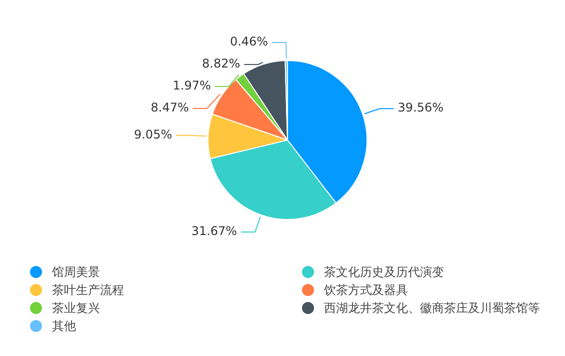 The width and height of the screenshot is (565, 356). Describe the element at coordinates (214, 231) in the screenshot. I see `data-label: 31.67%` at that location.